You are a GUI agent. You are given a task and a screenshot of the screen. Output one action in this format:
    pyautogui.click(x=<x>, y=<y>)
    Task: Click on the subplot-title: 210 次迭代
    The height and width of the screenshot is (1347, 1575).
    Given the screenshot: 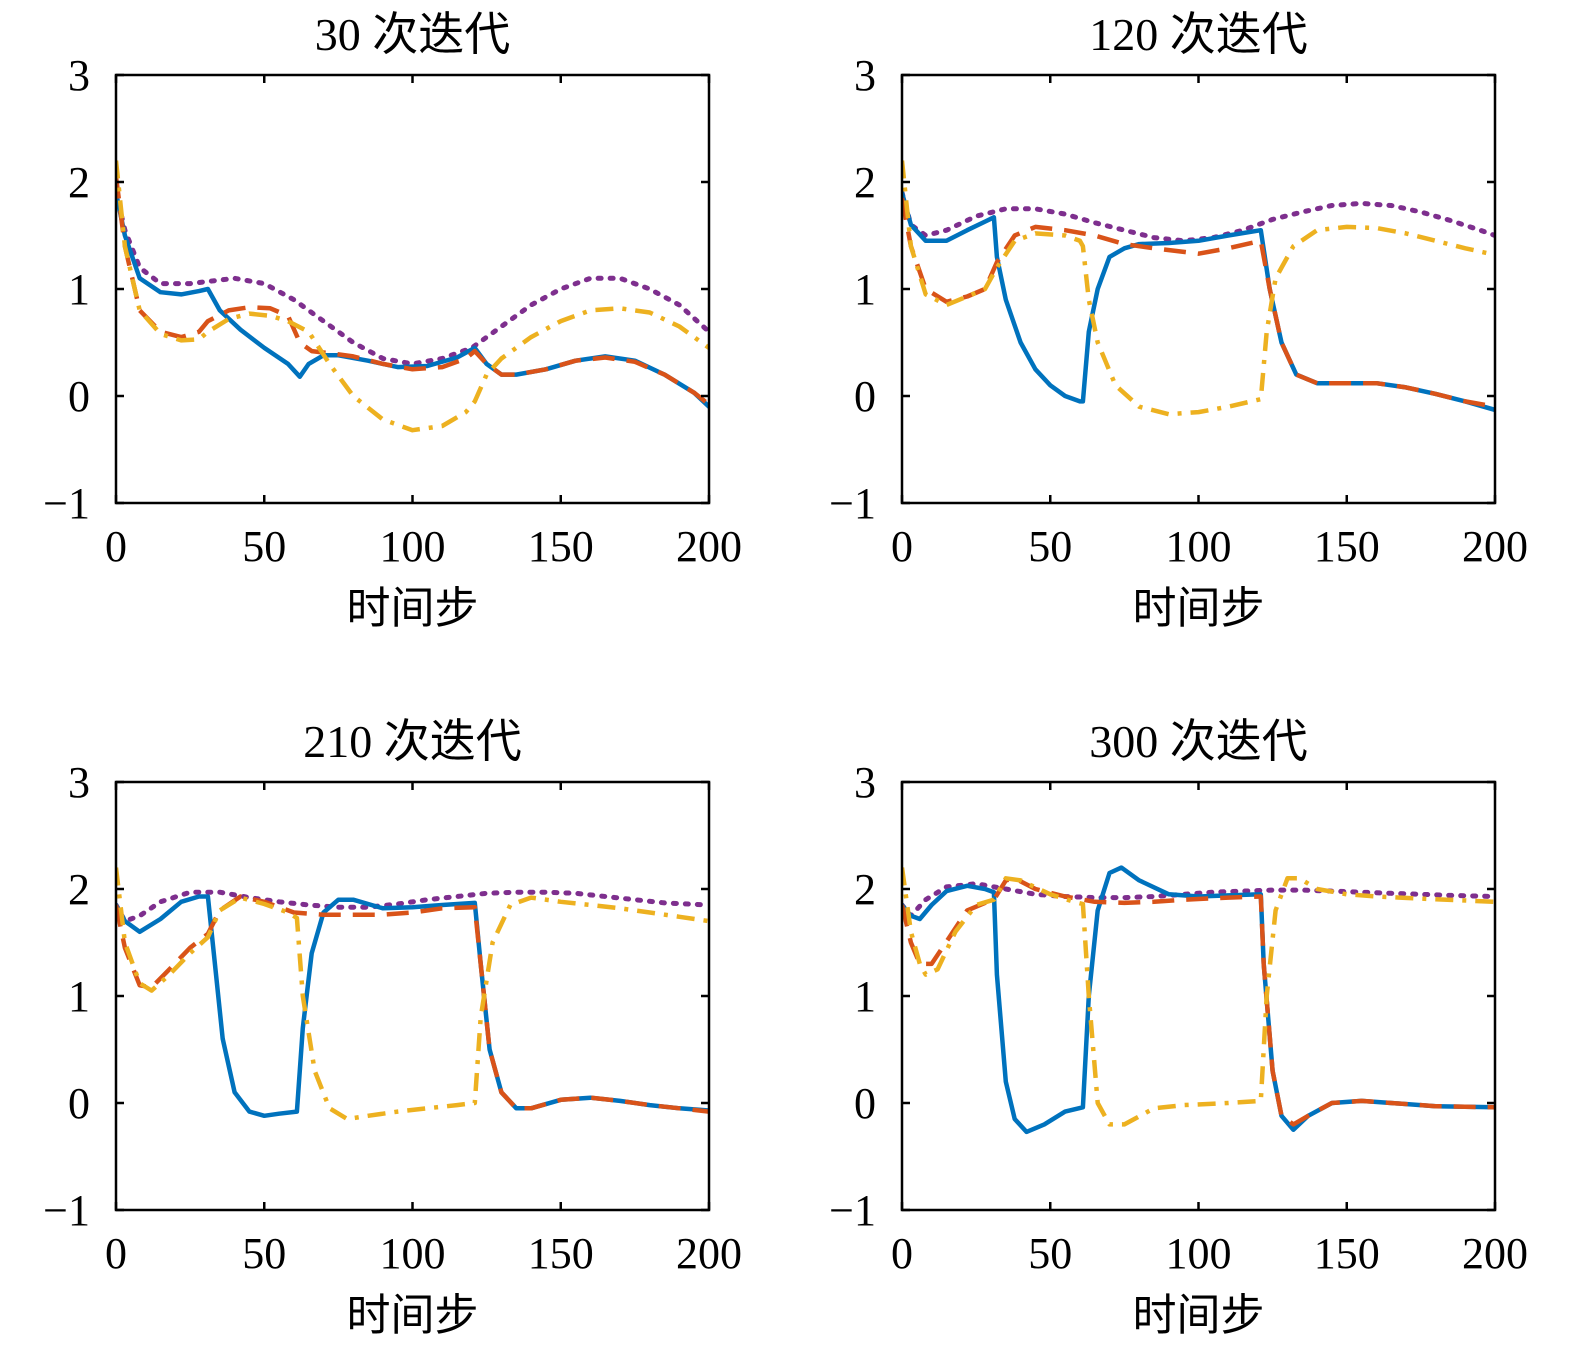 What is the action you would take?
    pyautogui.click(x=412, y=741)
    